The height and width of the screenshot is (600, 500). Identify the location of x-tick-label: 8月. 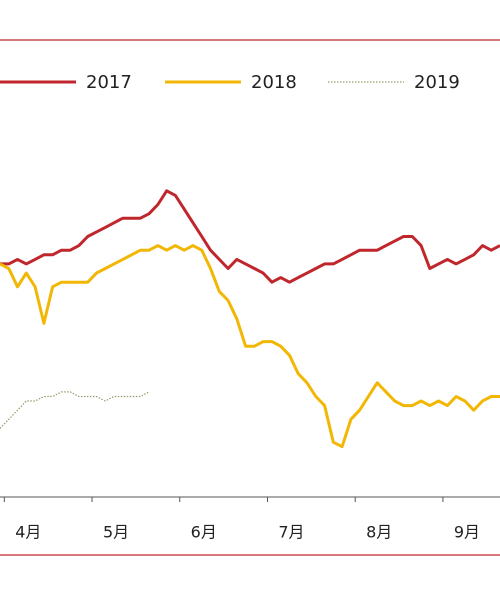
(379, 532).